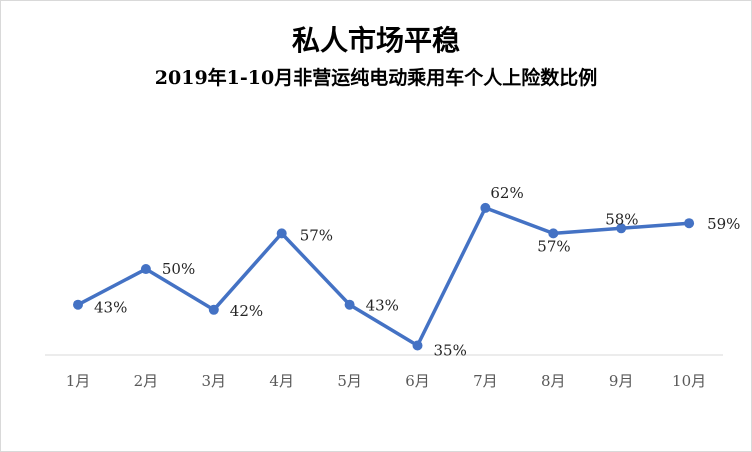 The width and height of the screenshot is (752, 452). I want to click on x-tick-label: 10月, so click(689, 381).